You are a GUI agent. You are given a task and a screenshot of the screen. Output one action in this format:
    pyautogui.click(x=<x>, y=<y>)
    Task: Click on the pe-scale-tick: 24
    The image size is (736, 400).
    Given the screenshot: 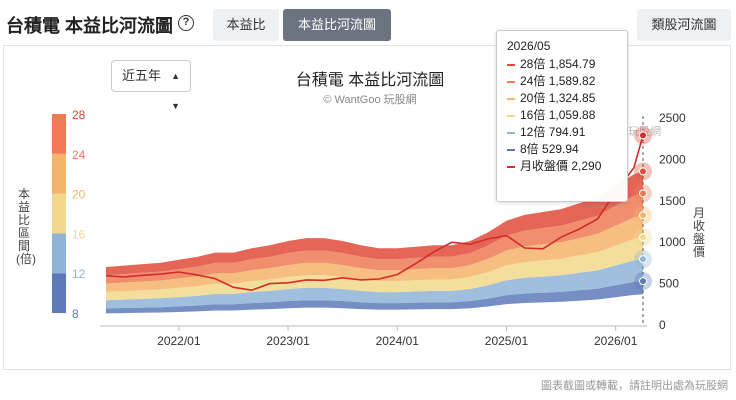 What is the action you would take?
    pyautogui.click(x=79, y=155)
    